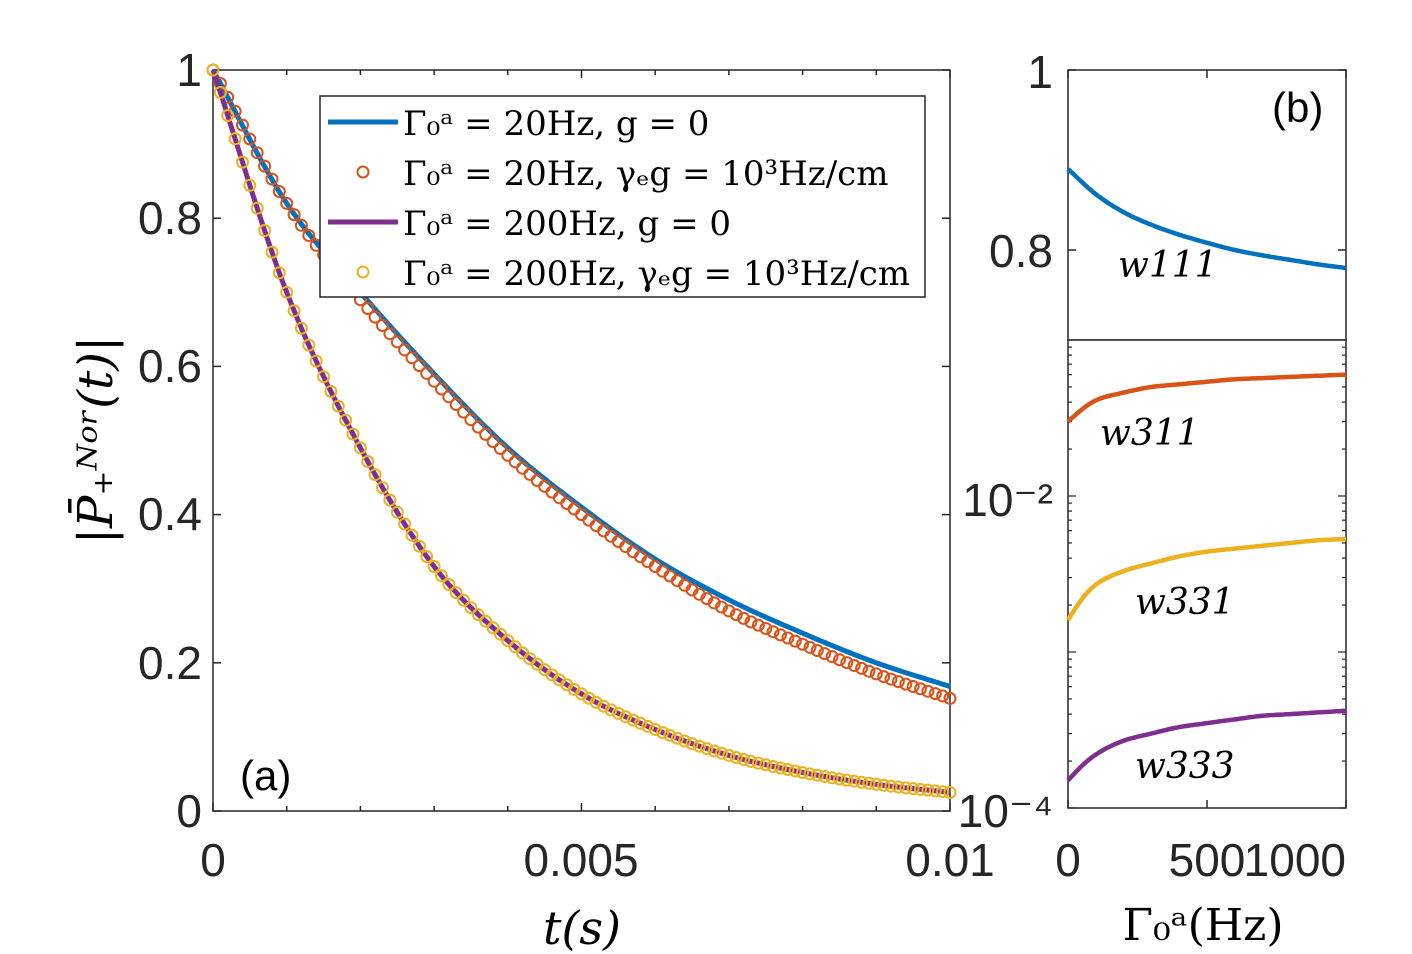  I want to click on a-ytick-0.8: 0.8, so click(170, 218).